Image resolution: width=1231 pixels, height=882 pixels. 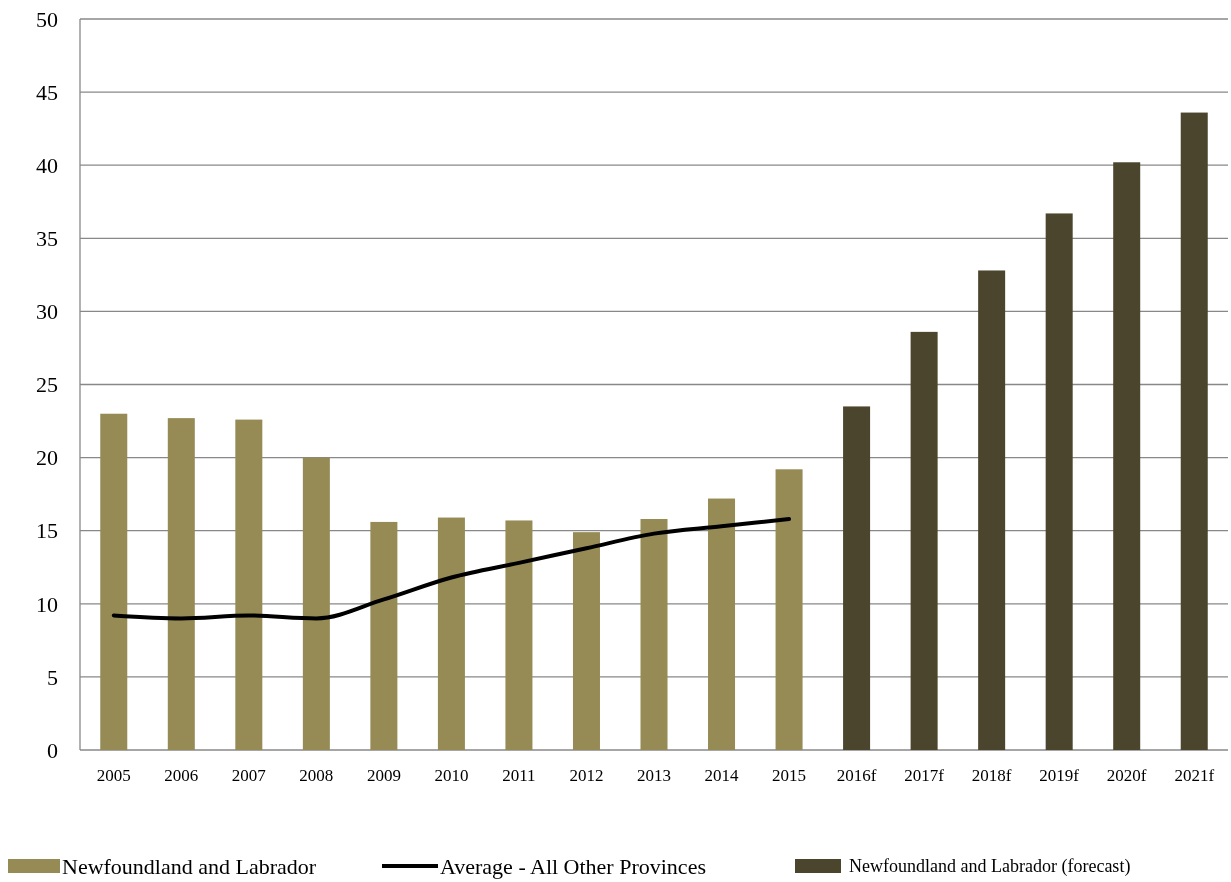 What do you see at coordinates (47, 238) in the screenshot?
I see `y-tick-label: 35` at bounding box center [47, 238].